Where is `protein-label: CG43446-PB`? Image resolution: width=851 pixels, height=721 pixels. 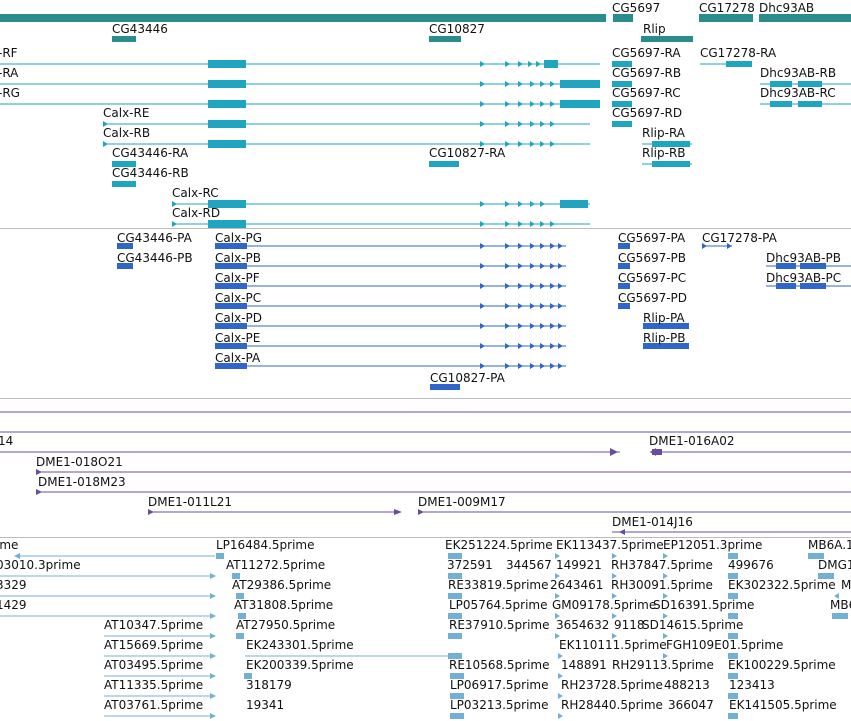
protein-label: CG43446-PB is located at coordinates (155, 258).